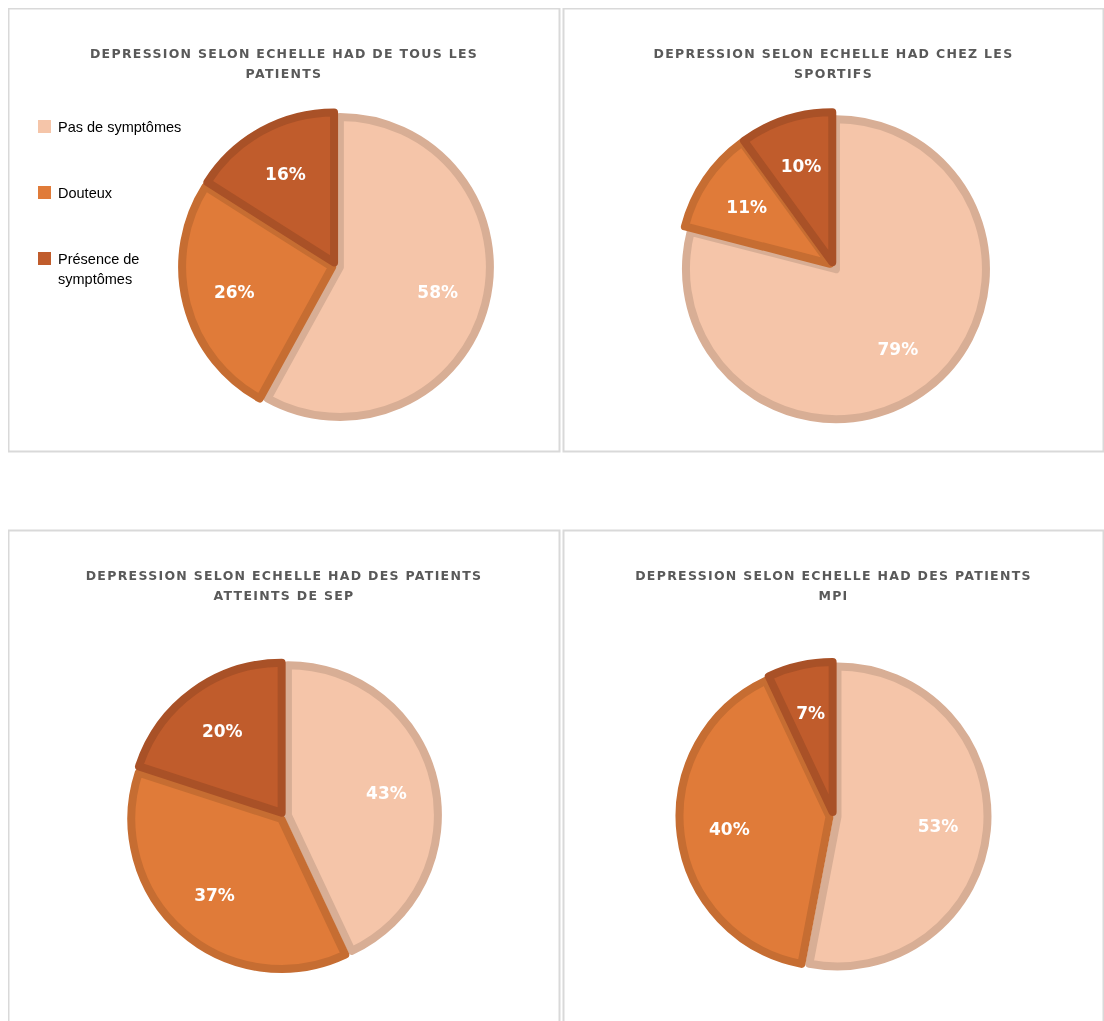  What do you see at coordinates (938, 825) in the screenshot?
I see `data-label: 53%` at bounding box center [938, 825].